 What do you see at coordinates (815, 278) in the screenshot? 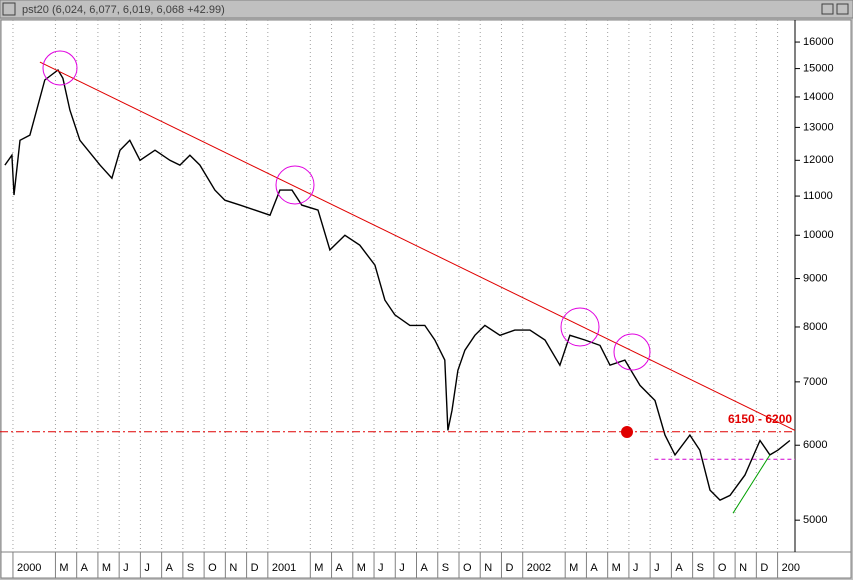
I see `y-tick-label: 9000` at bounding box center [815, 278].